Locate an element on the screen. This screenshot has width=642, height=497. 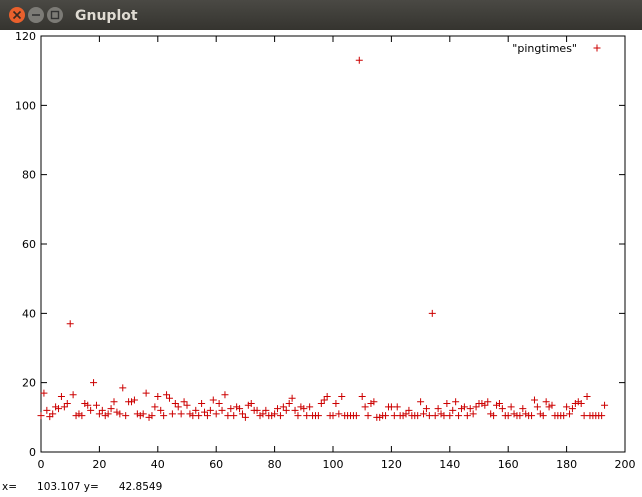
y-tick-label: 60 is located at coordinates (29, 244).